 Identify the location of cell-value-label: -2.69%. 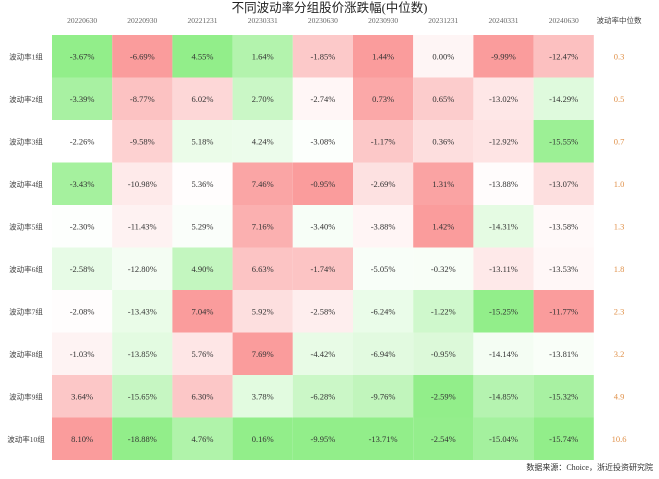
(383, 184).